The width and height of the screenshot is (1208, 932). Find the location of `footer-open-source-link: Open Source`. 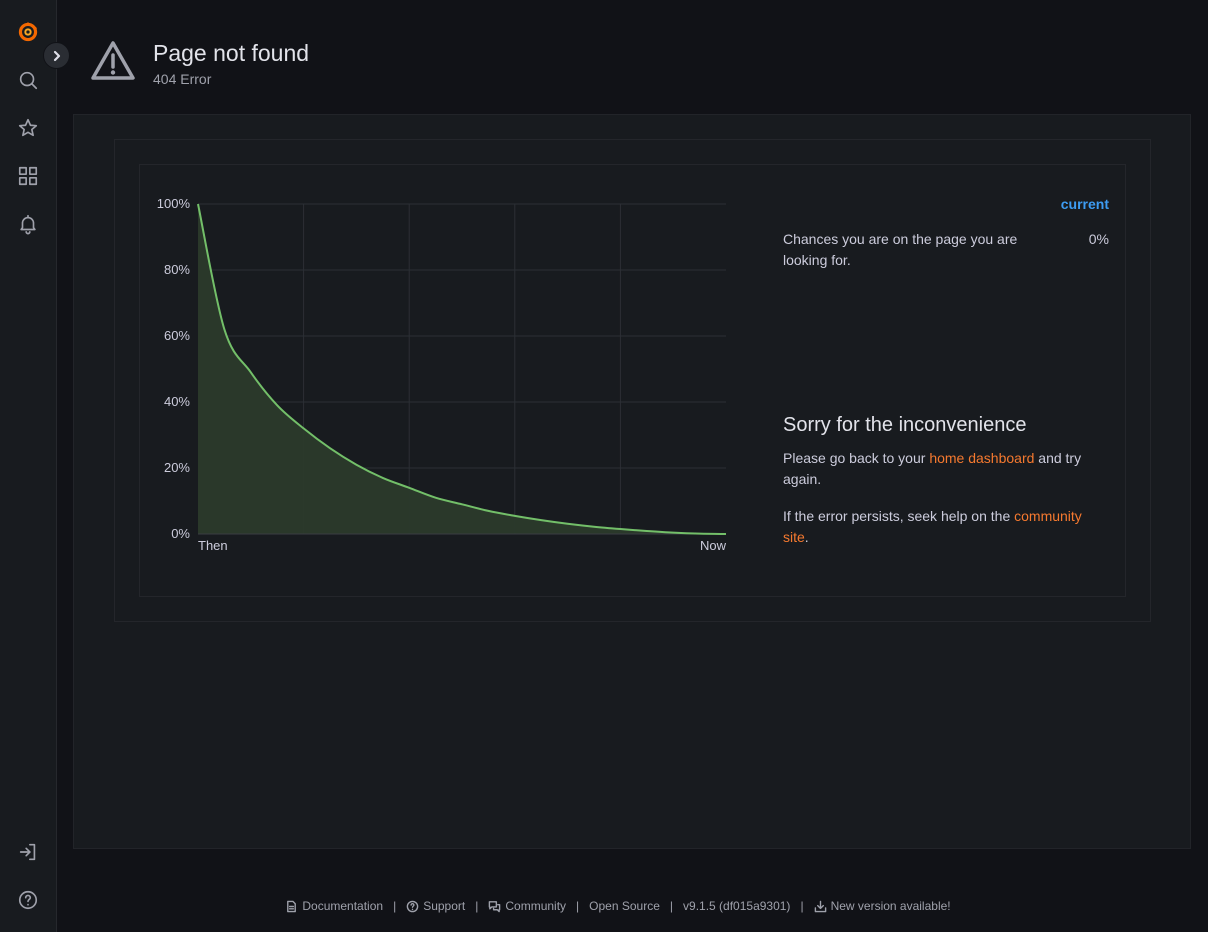

footer-open-source-link: Open Source is located at coordinates (624, 906).